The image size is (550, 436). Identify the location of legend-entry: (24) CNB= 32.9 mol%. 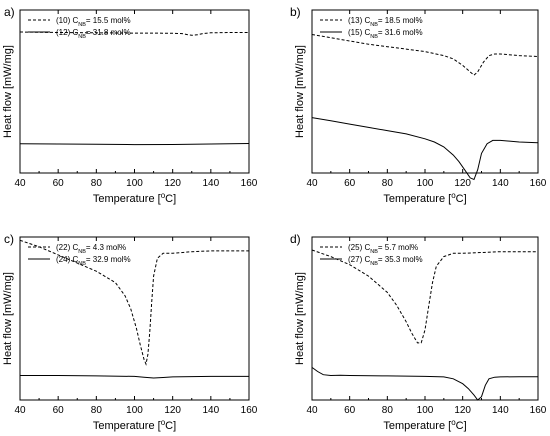
(93, 261).